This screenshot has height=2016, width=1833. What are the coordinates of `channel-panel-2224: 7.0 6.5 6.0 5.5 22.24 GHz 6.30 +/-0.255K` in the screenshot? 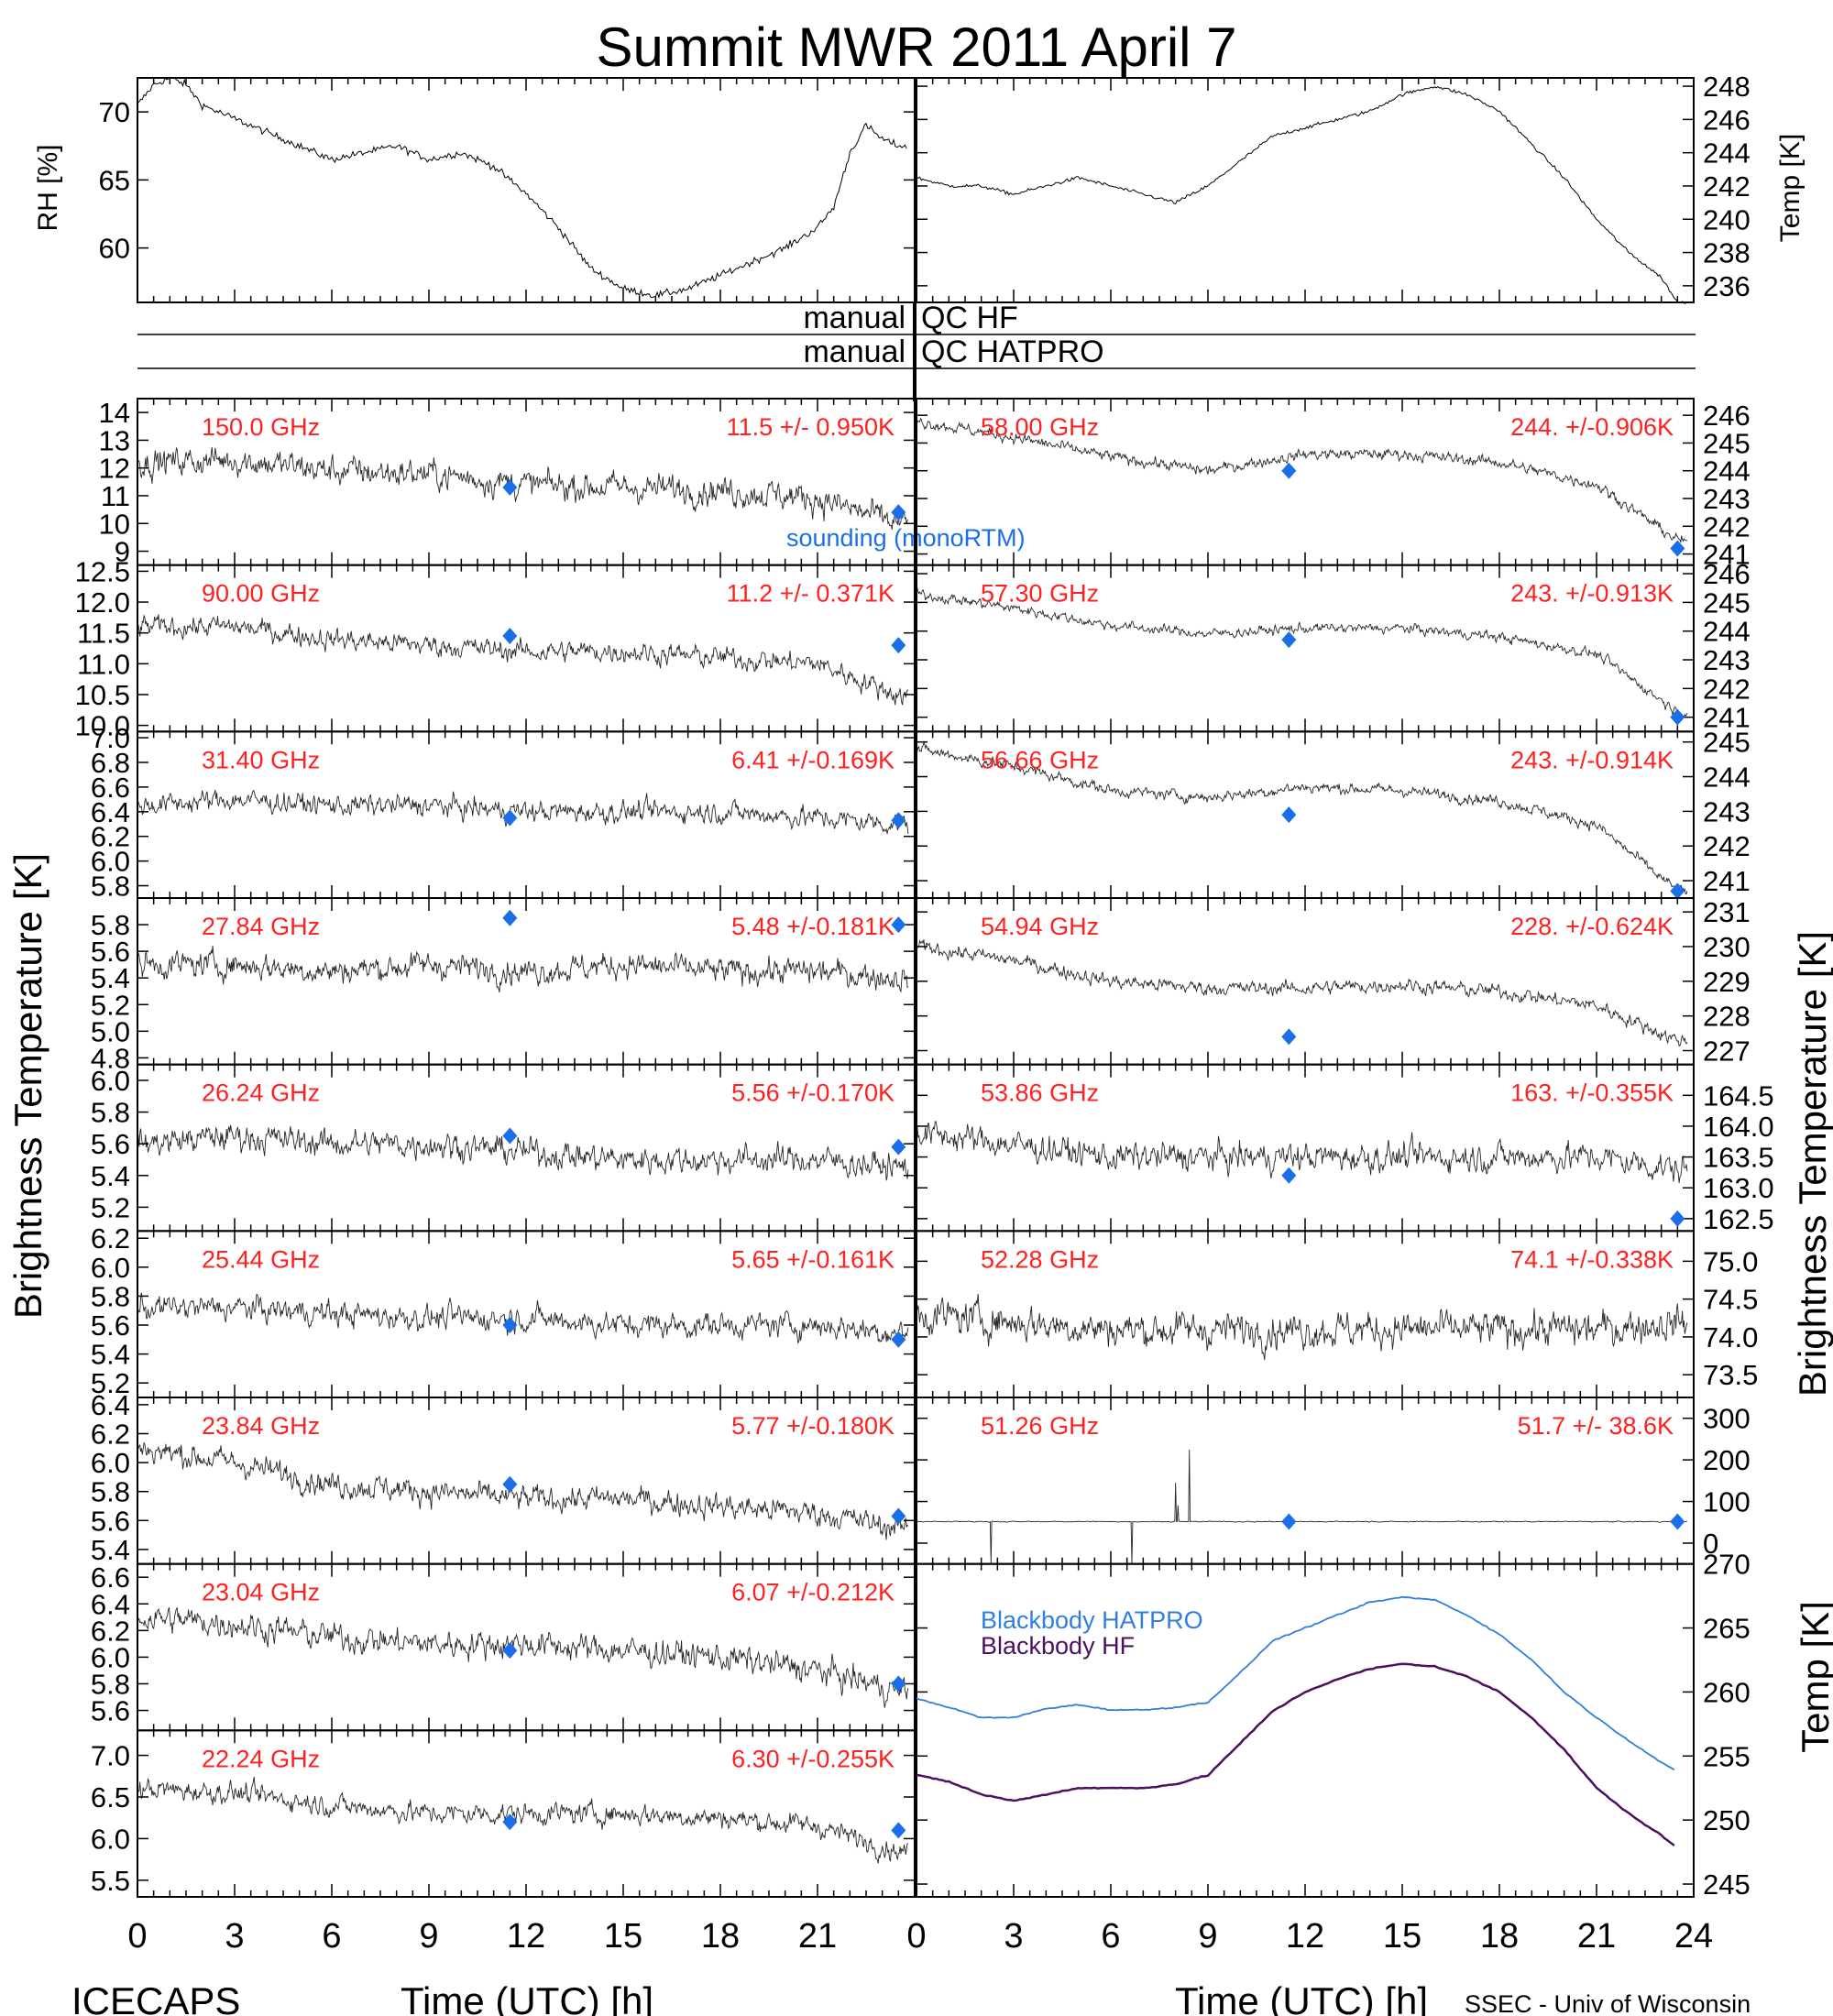 It's located at (503, 1814).